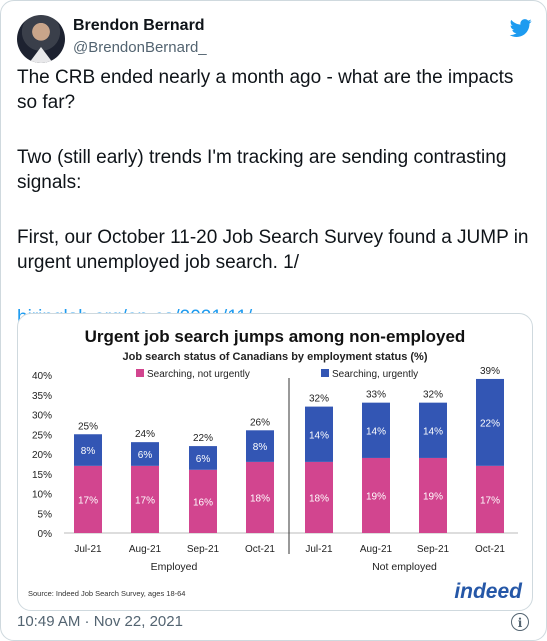  Describe the element at coordinates (139, 25) in the screenshot. I see `author-name: Brendon Bernard` at that location.